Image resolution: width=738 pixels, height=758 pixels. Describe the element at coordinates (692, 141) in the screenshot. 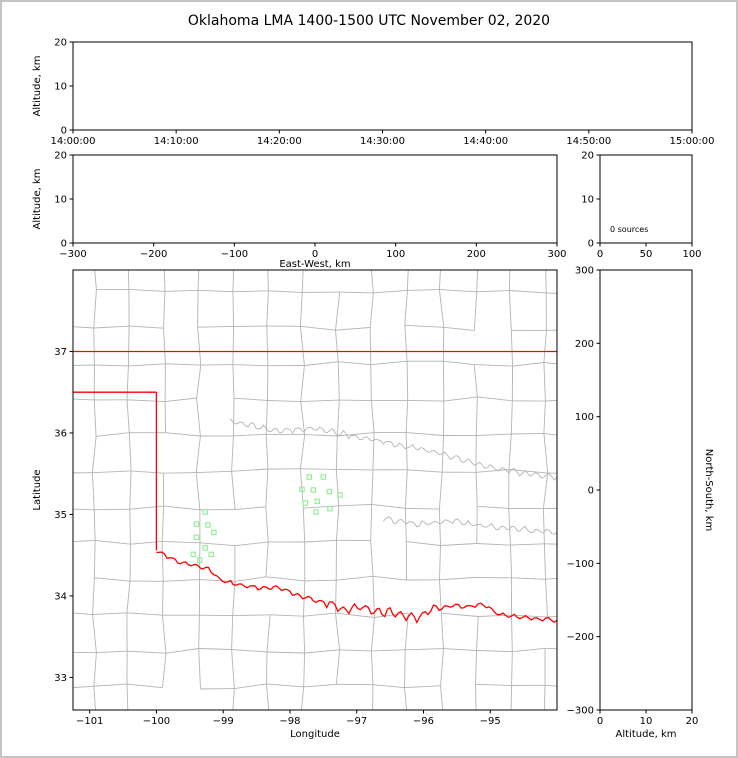

I see `svg-text: 15:00:00` at that location.